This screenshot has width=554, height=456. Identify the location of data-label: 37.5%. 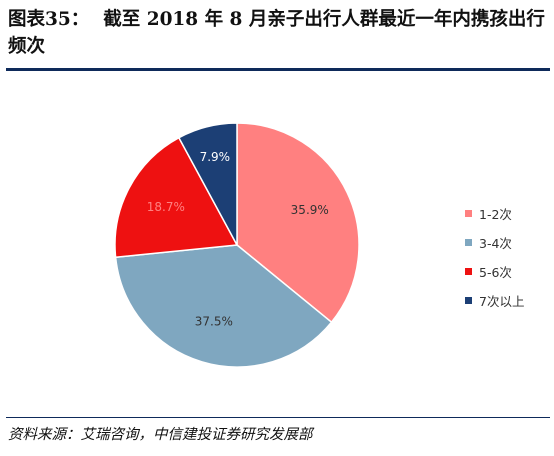
(214, 322).